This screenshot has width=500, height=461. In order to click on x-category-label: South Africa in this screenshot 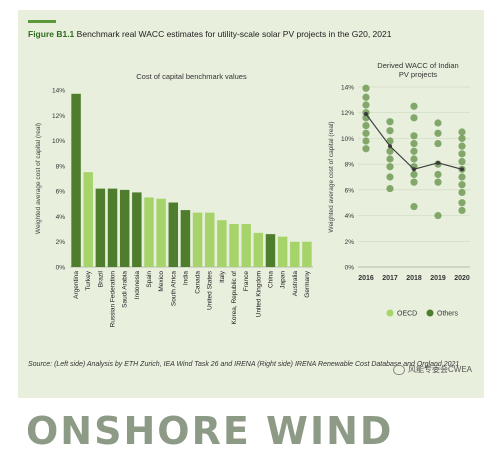, I will do `click(173, 288)`.